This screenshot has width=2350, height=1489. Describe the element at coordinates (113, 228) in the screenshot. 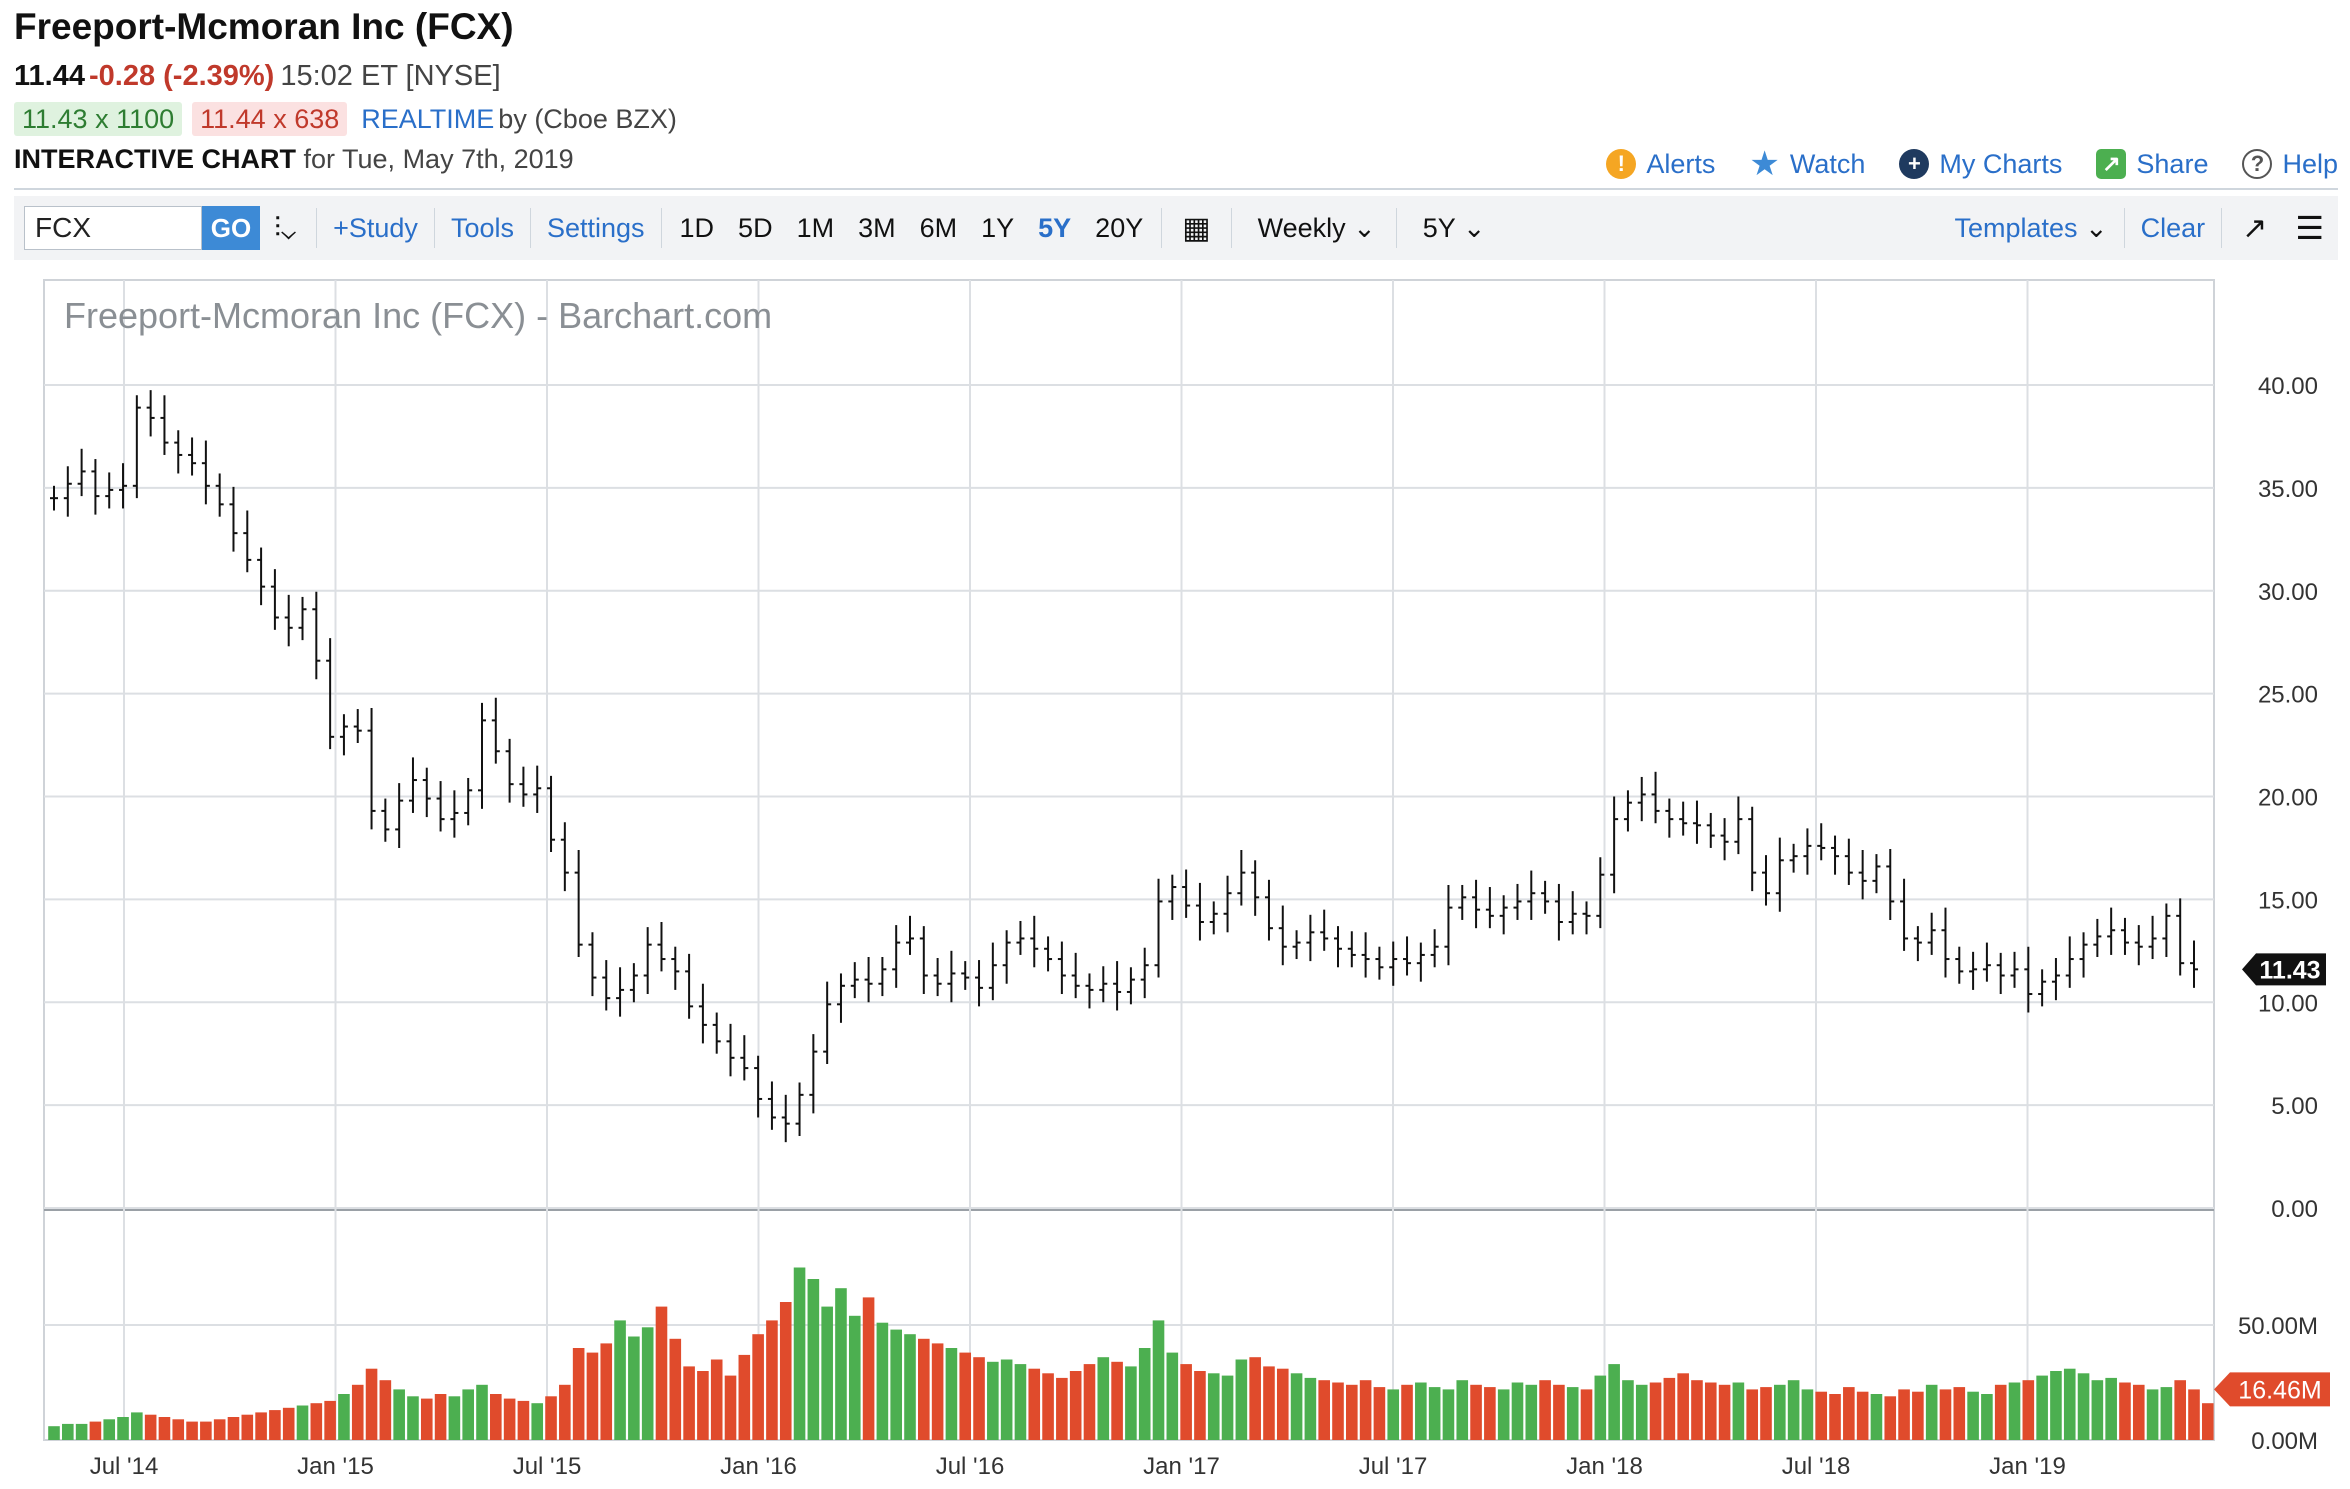

I see `symbol-input: FCX` at that location.